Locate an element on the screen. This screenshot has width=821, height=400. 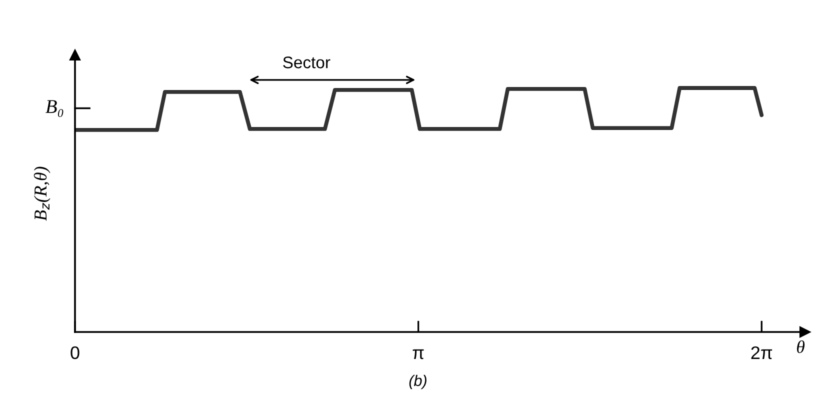
x-tick-label: π is located at coordinates (418, 354).